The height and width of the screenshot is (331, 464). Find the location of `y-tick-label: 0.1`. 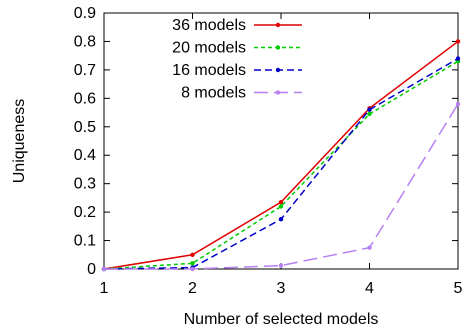

y-tick-label: 0.1 is located at coordinates (85, 241).